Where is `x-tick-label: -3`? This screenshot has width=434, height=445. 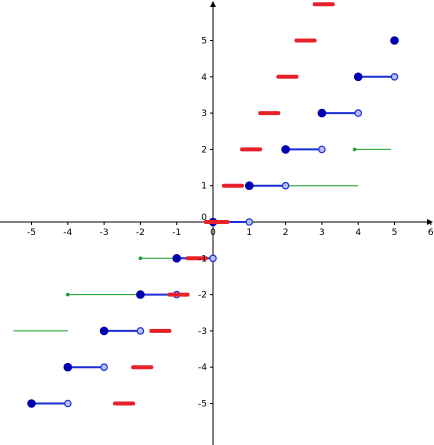
x-tick-label: -3 is located at coordinates (104, 233).